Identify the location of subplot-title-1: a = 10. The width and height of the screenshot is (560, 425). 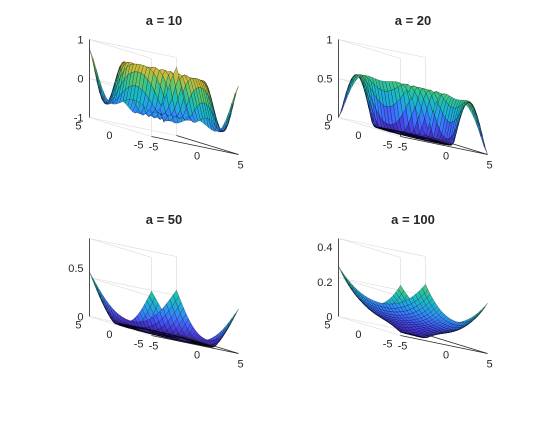
(164, 20).